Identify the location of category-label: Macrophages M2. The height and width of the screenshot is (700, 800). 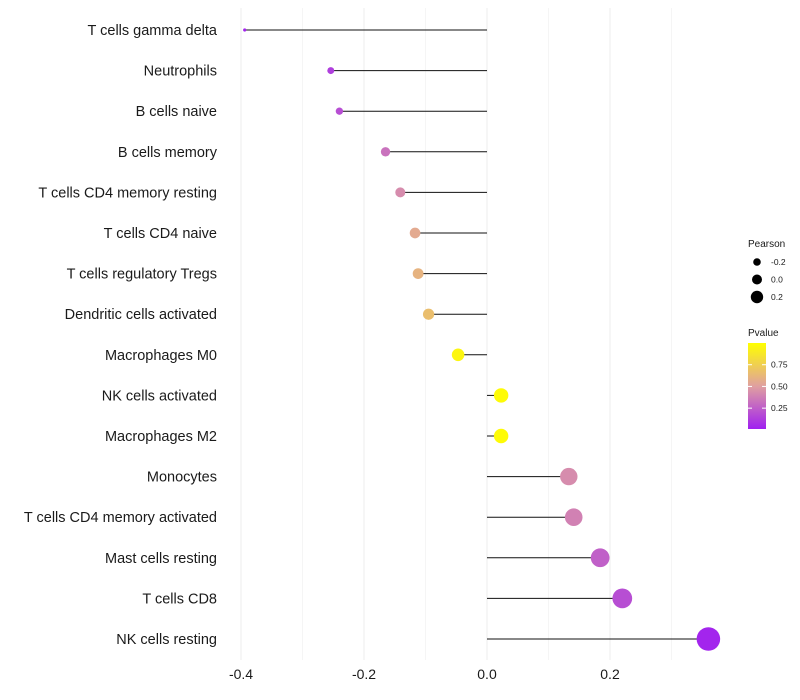
(161, 437).